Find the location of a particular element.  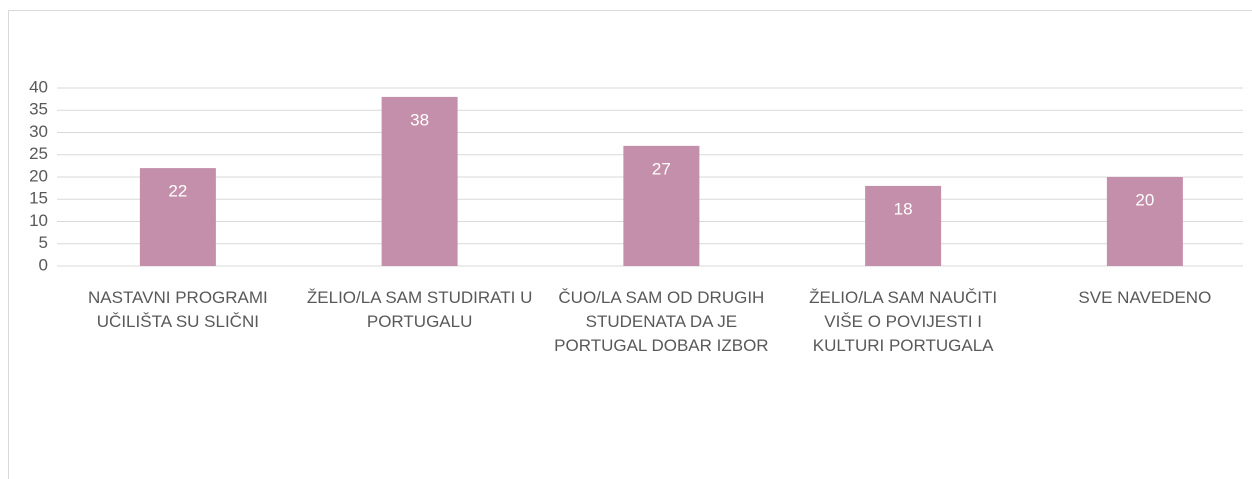

y-tick-label: 10 is located at coordinates (38, 220).